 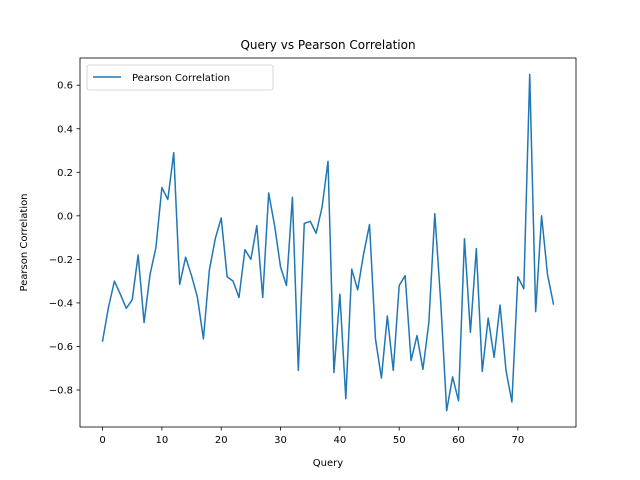 What do you see at coordinates (65, 216) in the screenshot?
I see `y-tick-label: 0.0` at bounding box center [65, 216].